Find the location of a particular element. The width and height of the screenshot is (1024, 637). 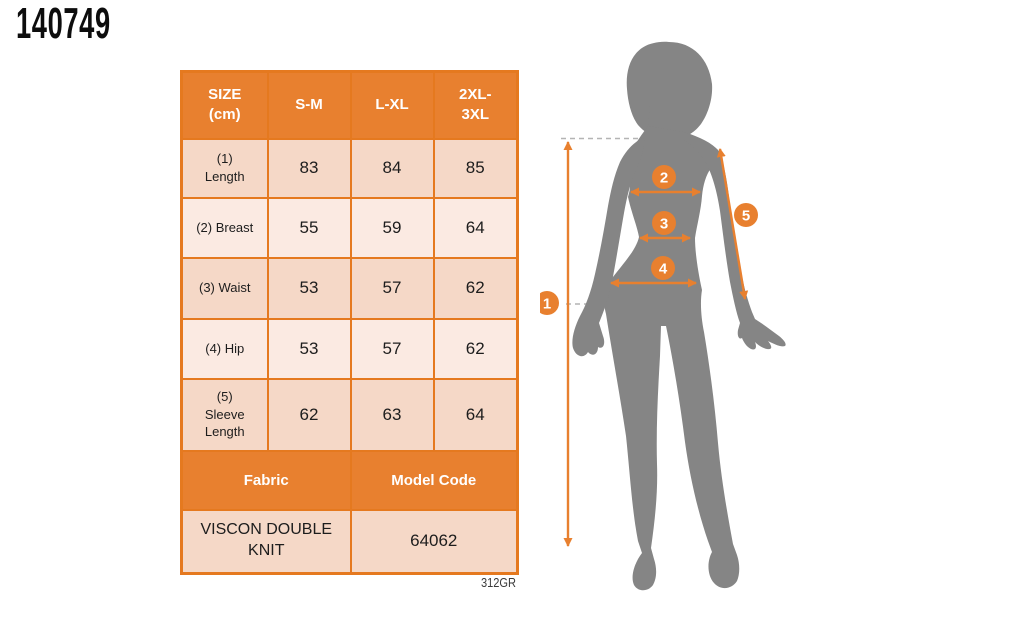

sleeve-arrow is located at coordinates (732, 224).